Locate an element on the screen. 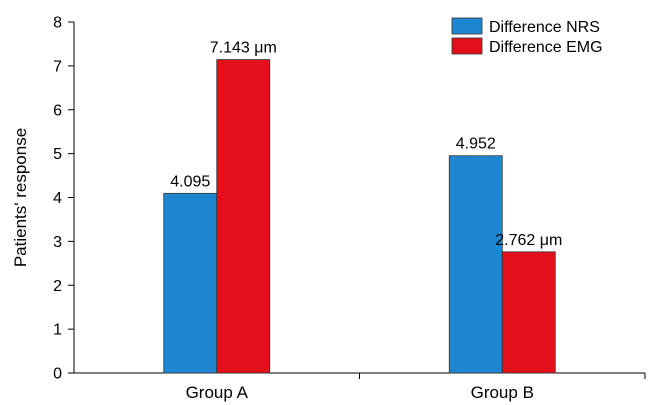 The width and height of the screenshot is (649, 405). y-tick-label: 6 is located at coordinates (57, 110).